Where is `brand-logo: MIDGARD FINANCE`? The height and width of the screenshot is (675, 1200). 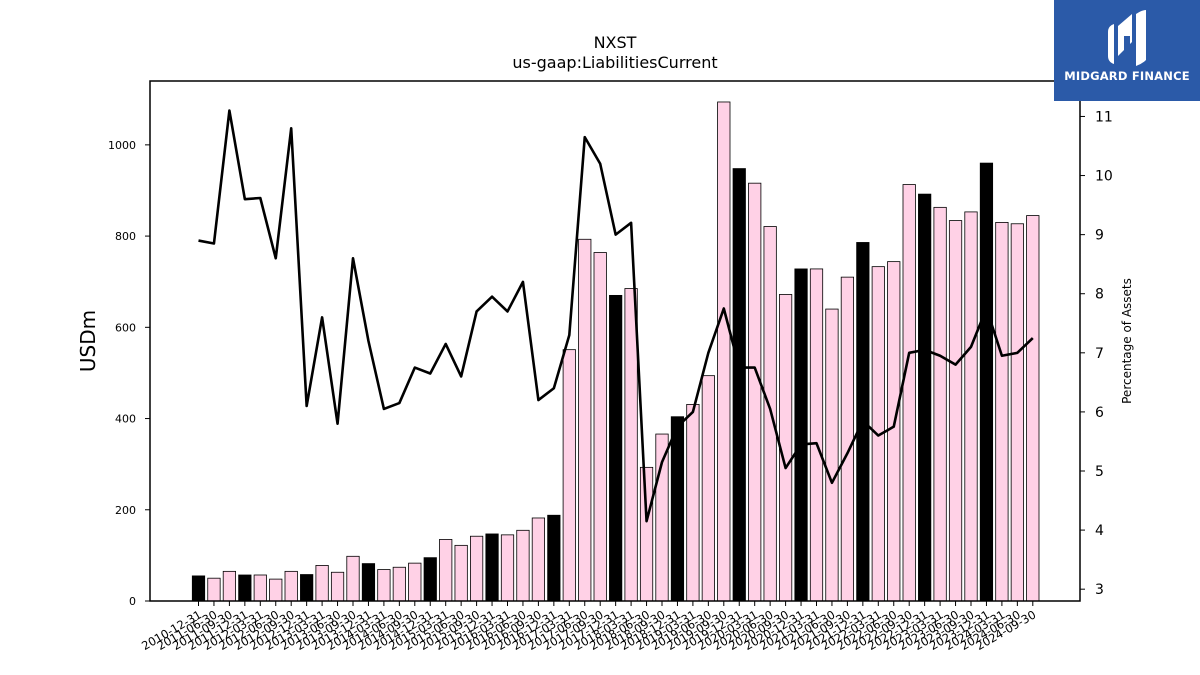 brand-logo: MIDGARD FINANCE is located at coordinates (1127, 50).